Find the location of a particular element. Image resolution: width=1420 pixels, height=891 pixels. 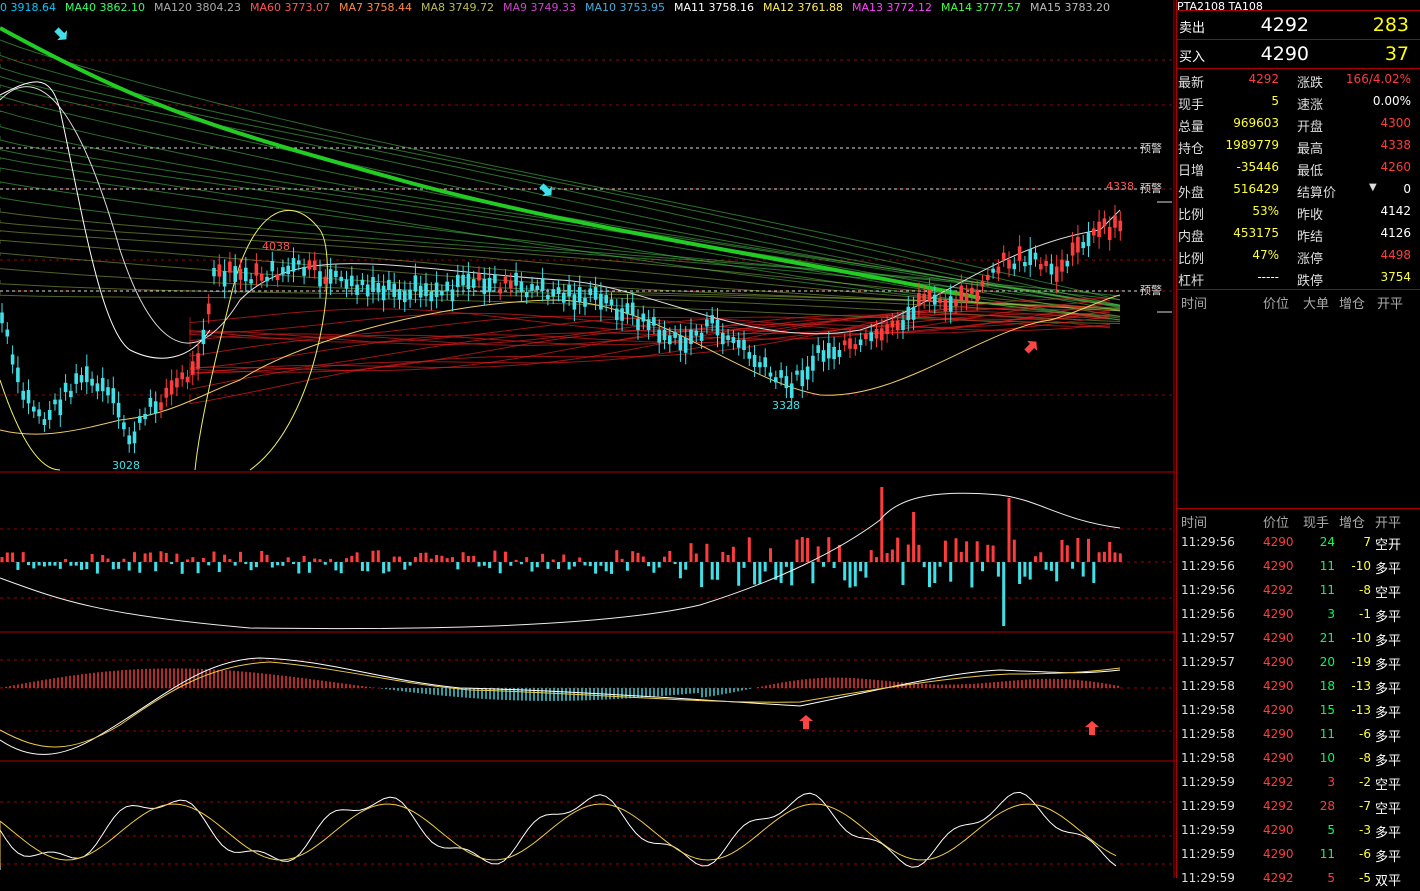

tick-inc: -8 is located at coordinates (1353, 590).